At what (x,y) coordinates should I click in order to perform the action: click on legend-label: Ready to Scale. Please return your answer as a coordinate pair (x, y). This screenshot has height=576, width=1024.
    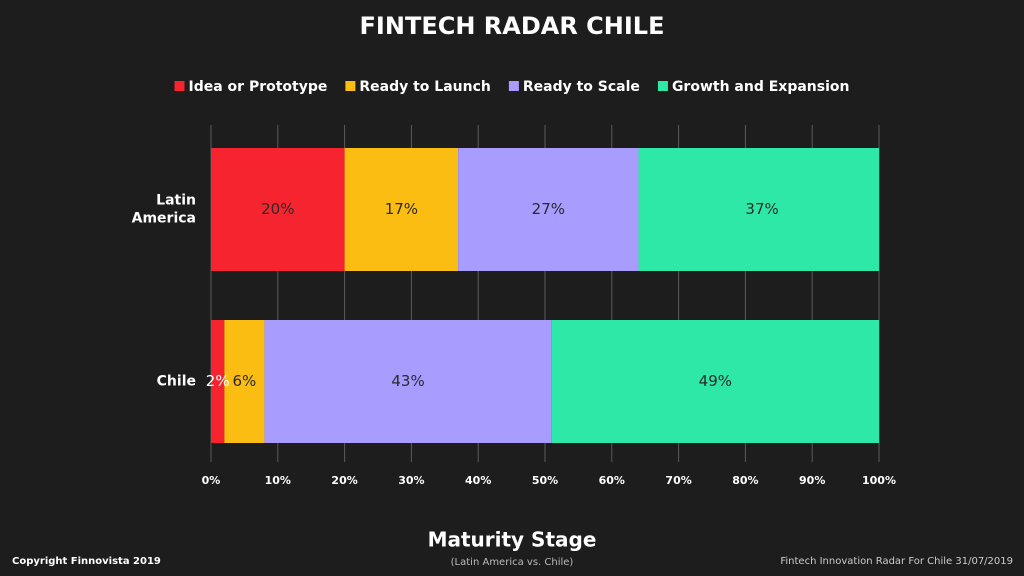
    Looking at the image, I should click on (581, 87).